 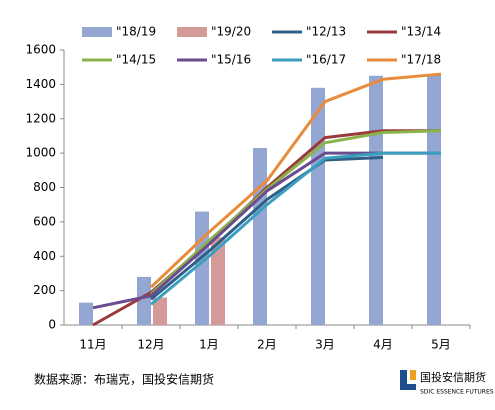 What do you see at coordinates (267, 345) in the screenshot?
I see `x-tick-label: 2月` at bounding box center [267, 345].